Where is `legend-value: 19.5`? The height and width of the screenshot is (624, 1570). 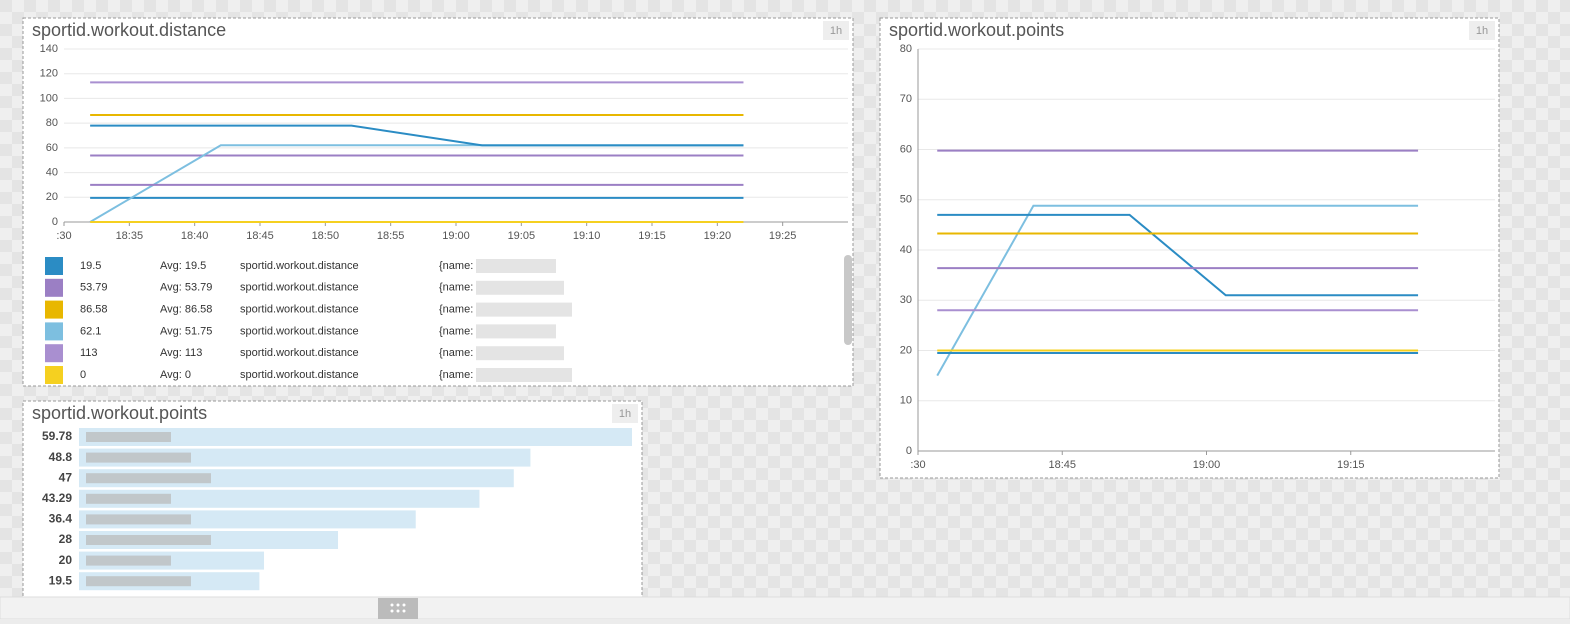
legend-value: 19.5 is located at coordinates (90, 266).